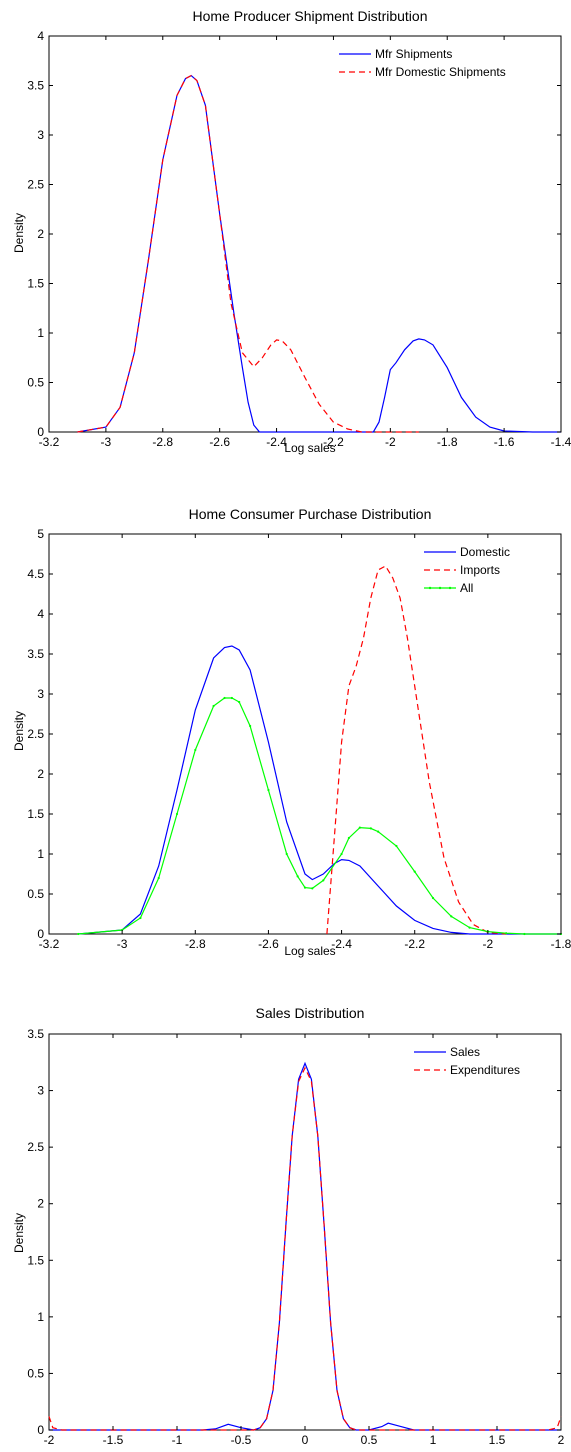 The width and height of the screenshot is (571, 1452). I want to click on chart-title: Home Producer Shipment Distribution, so click(310, 16).